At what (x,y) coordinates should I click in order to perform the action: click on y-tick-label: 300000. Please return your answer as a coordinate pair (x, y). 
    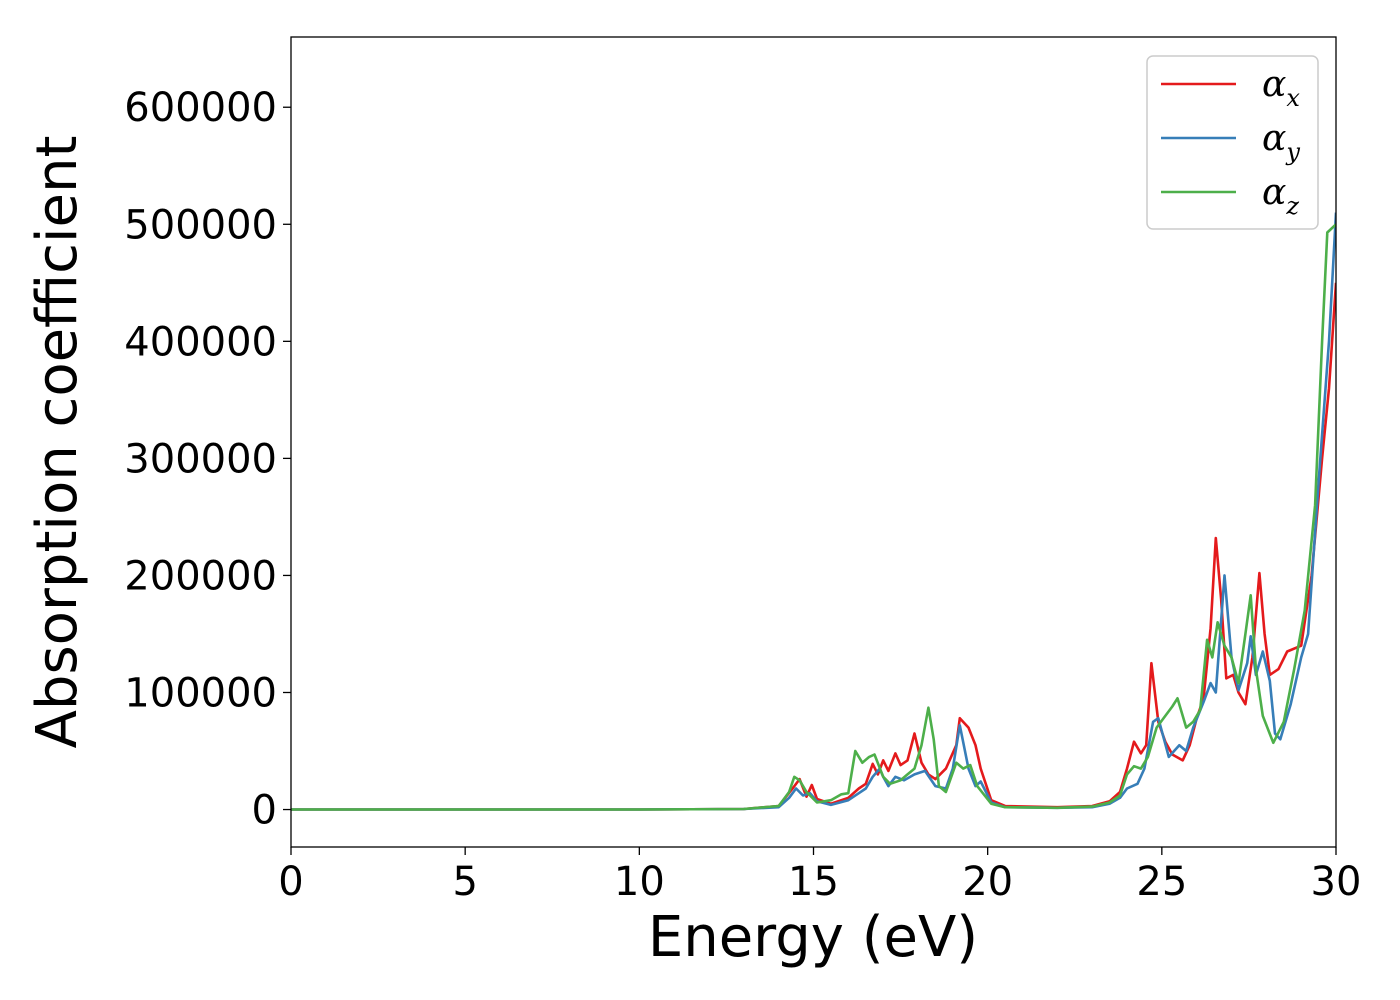
    Looking at the image, I should click on (200, 459).